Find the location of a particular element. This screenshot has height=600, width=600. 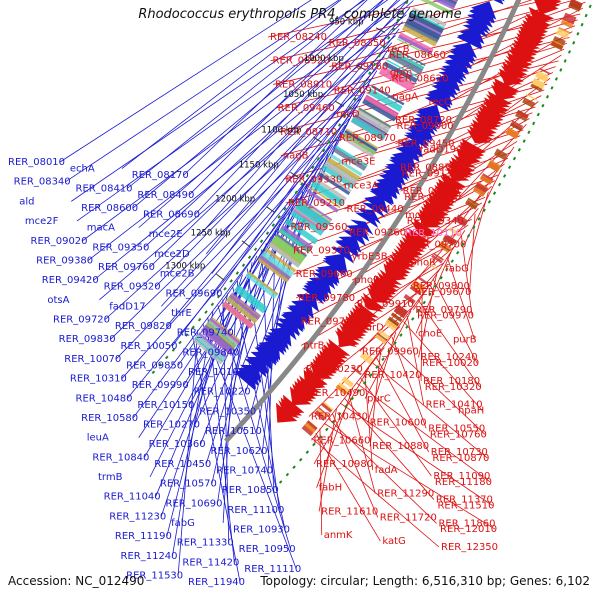

gene-label: RER_10730 is located at coordinates (459, 452).